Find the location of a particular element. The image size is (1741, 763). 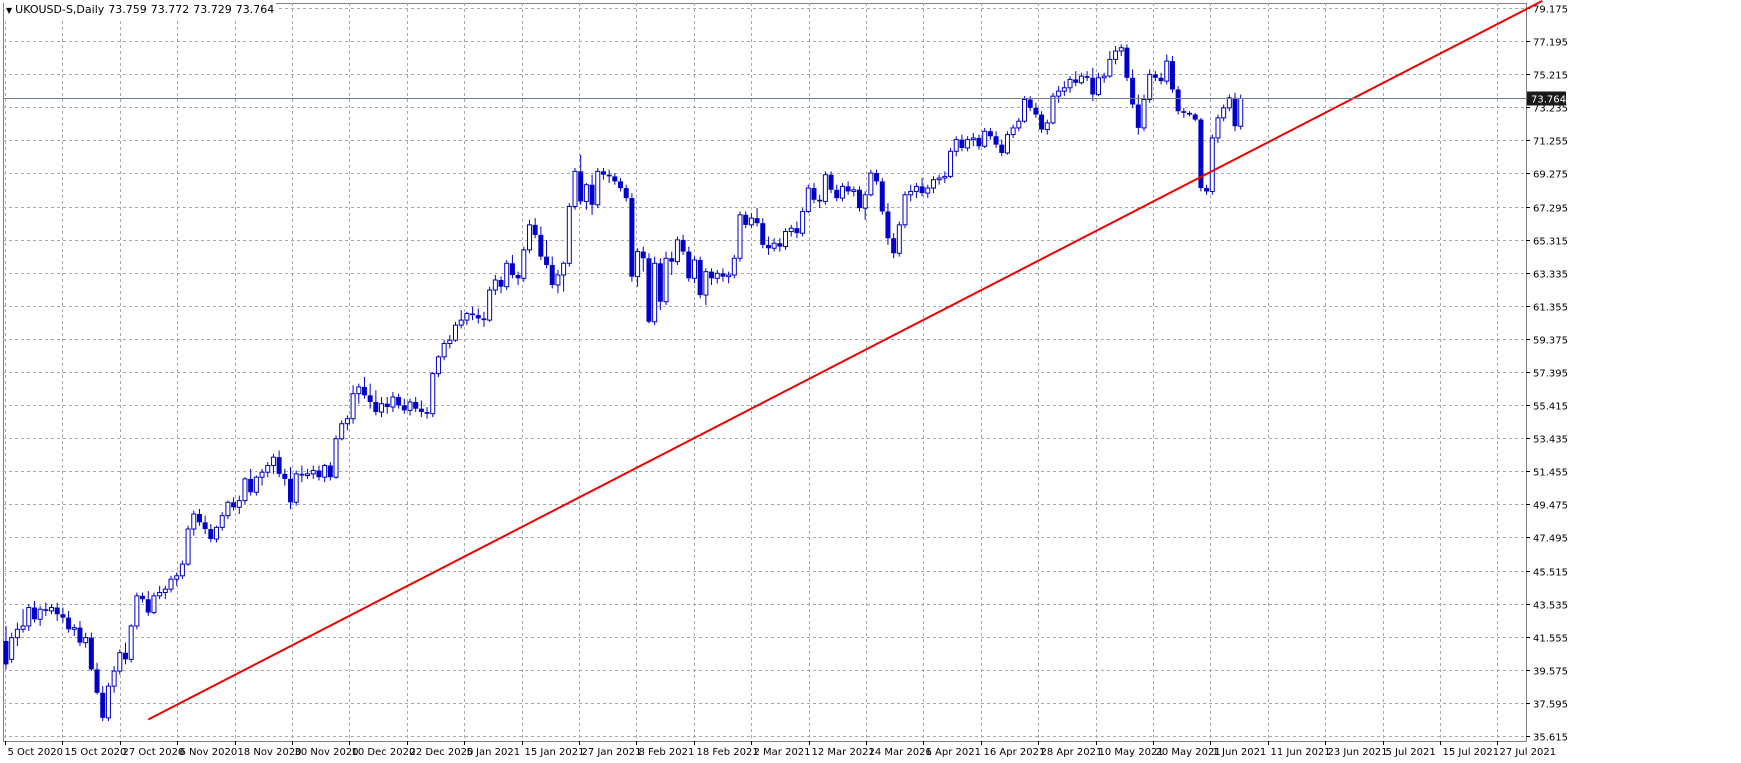

y-tick-label: 77.195 is located at coordinates (1550, 43).